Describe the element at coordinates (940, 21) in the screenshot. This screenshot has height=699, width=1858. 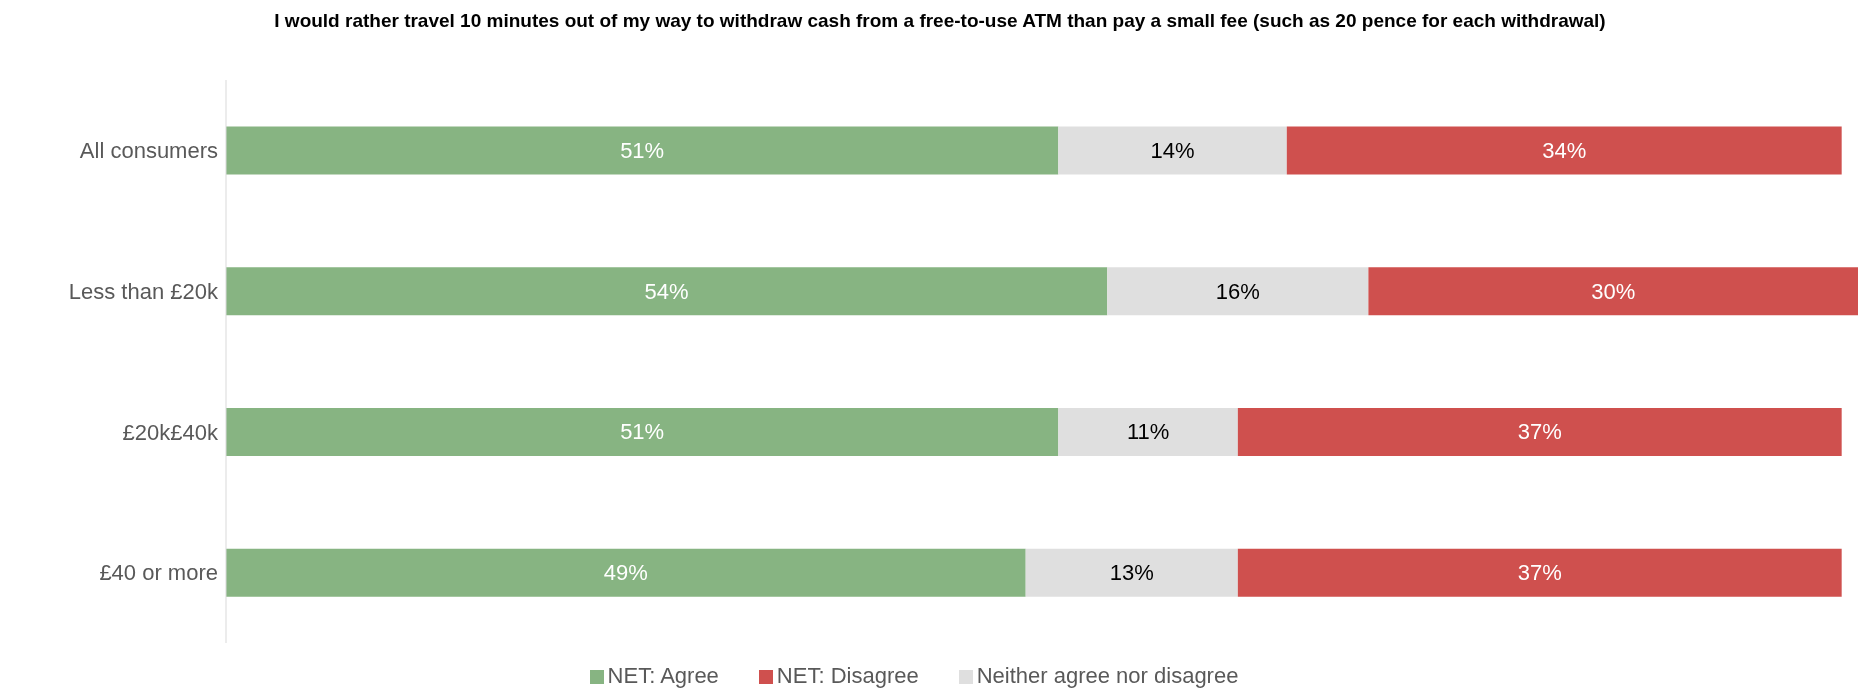
I see `chart-title: I would rather travel 10 minutes out of my way to withdraw cash from a free-to-use ATM than pay a small fee (such as 20 pence for each withdrawal)` at that location.